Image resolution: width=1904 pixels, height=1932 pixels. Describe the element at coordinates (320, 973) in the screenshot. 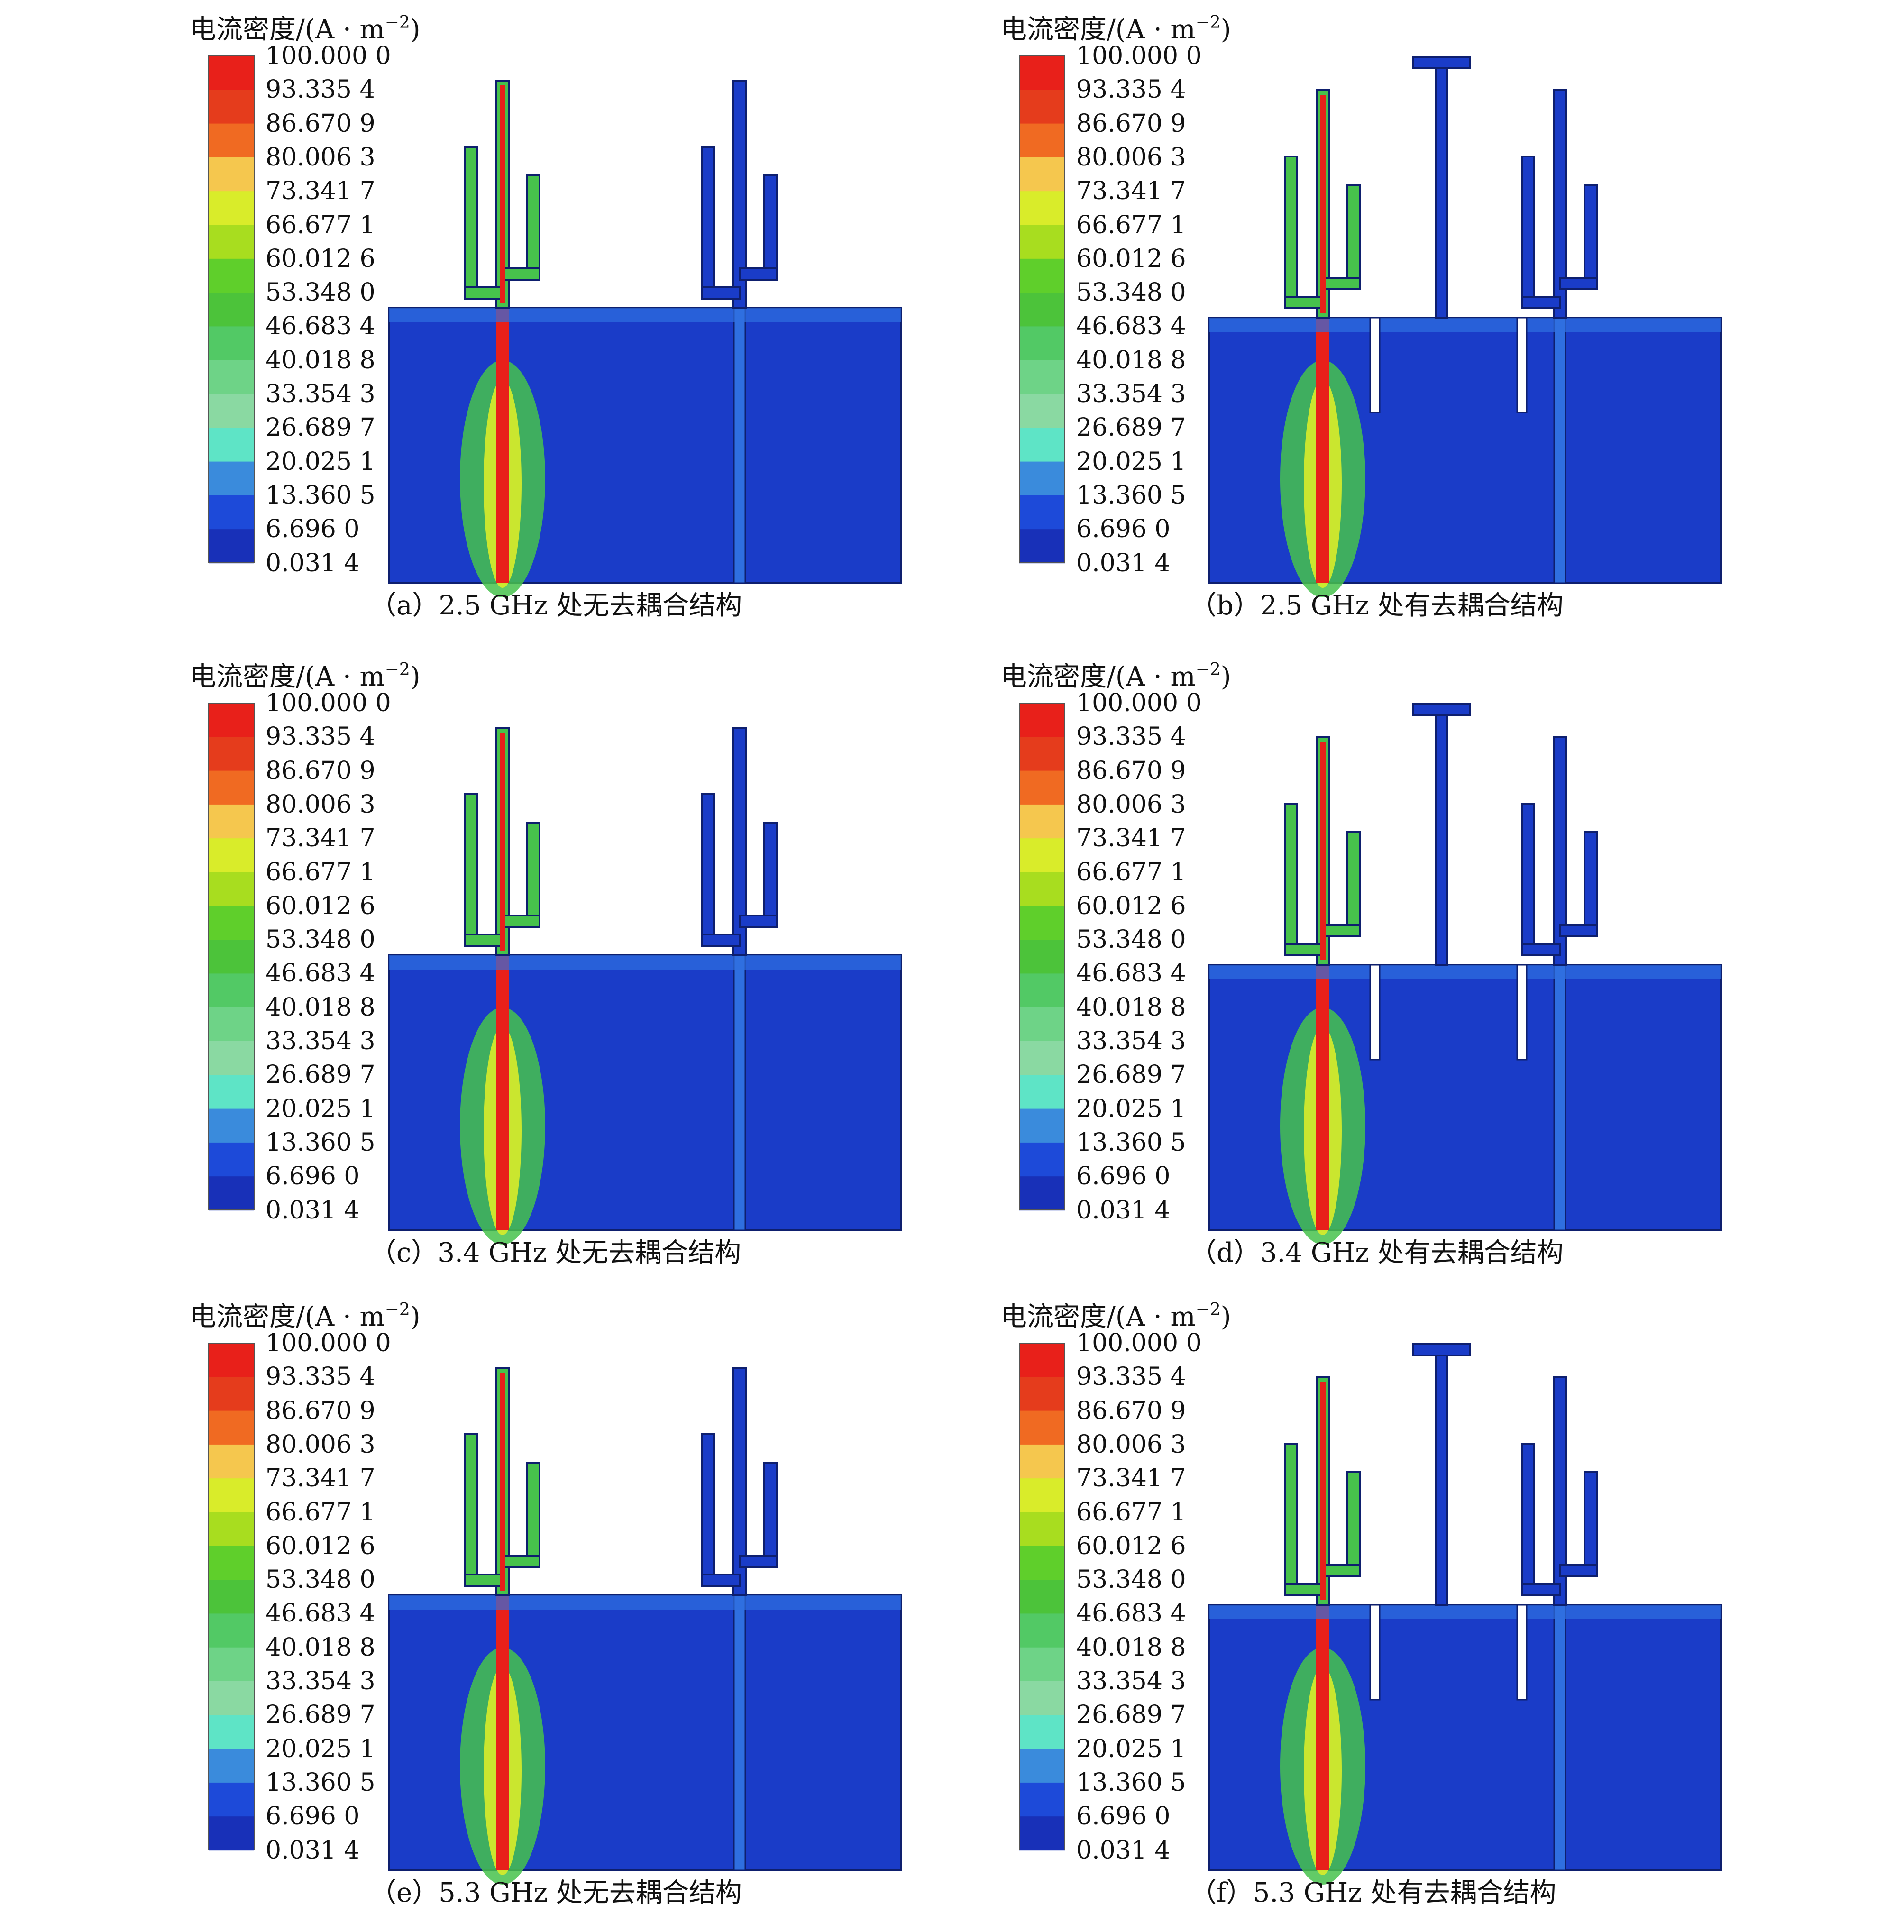

I see `legend-tick-label: 46.683 4` at that location.